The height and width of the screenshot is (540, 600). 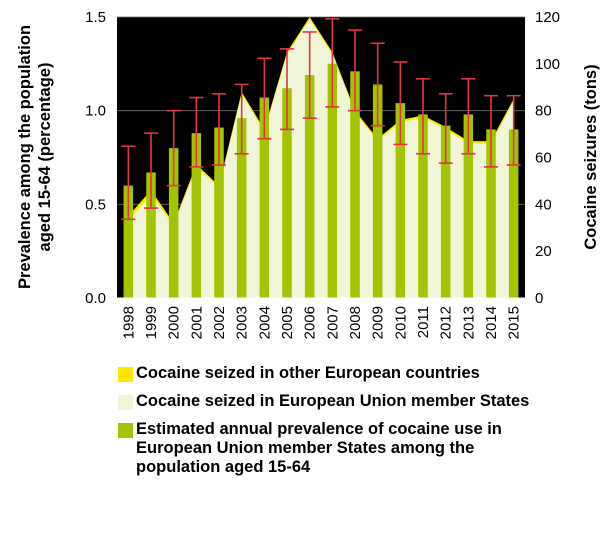 I want to click on x-tick-label: 2015, so click(x=514, y=322).